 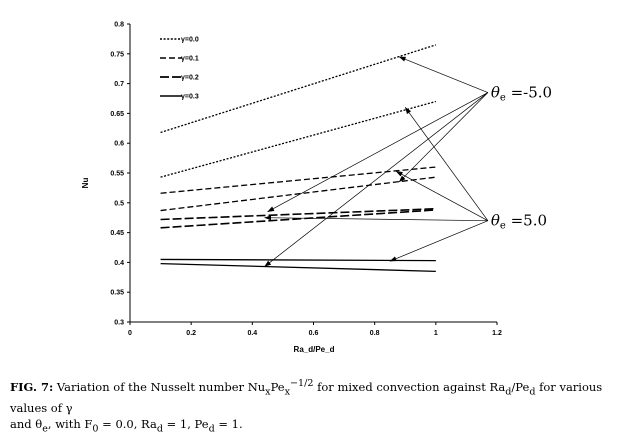 I want to click on legend-label: γ=0.3, so click(x=190, y=97).